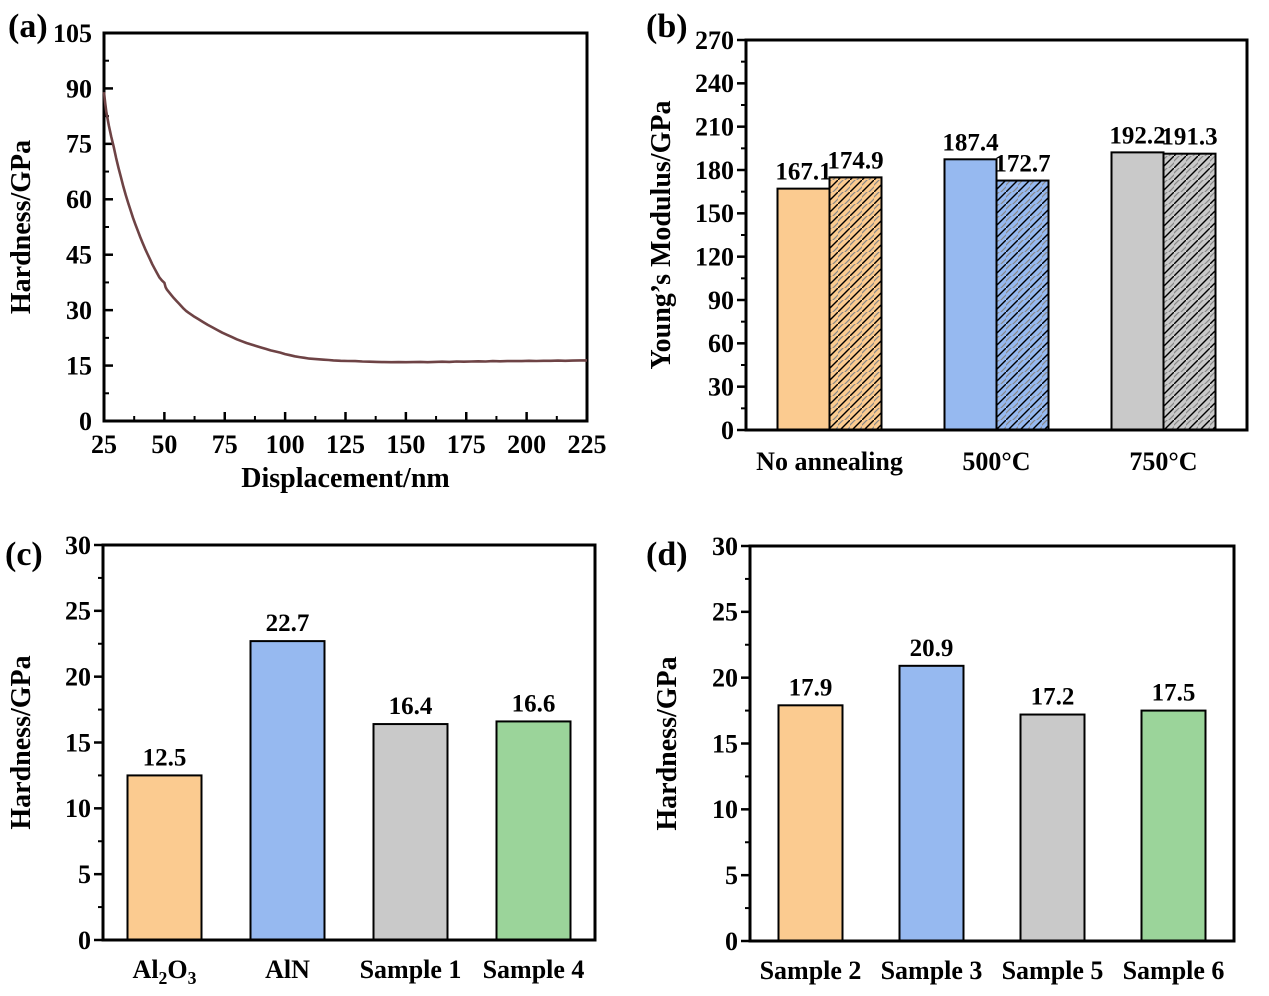 This screenshot has height=996, width=1269. I want to click on x-tick-label: 100, so click(285, 444).